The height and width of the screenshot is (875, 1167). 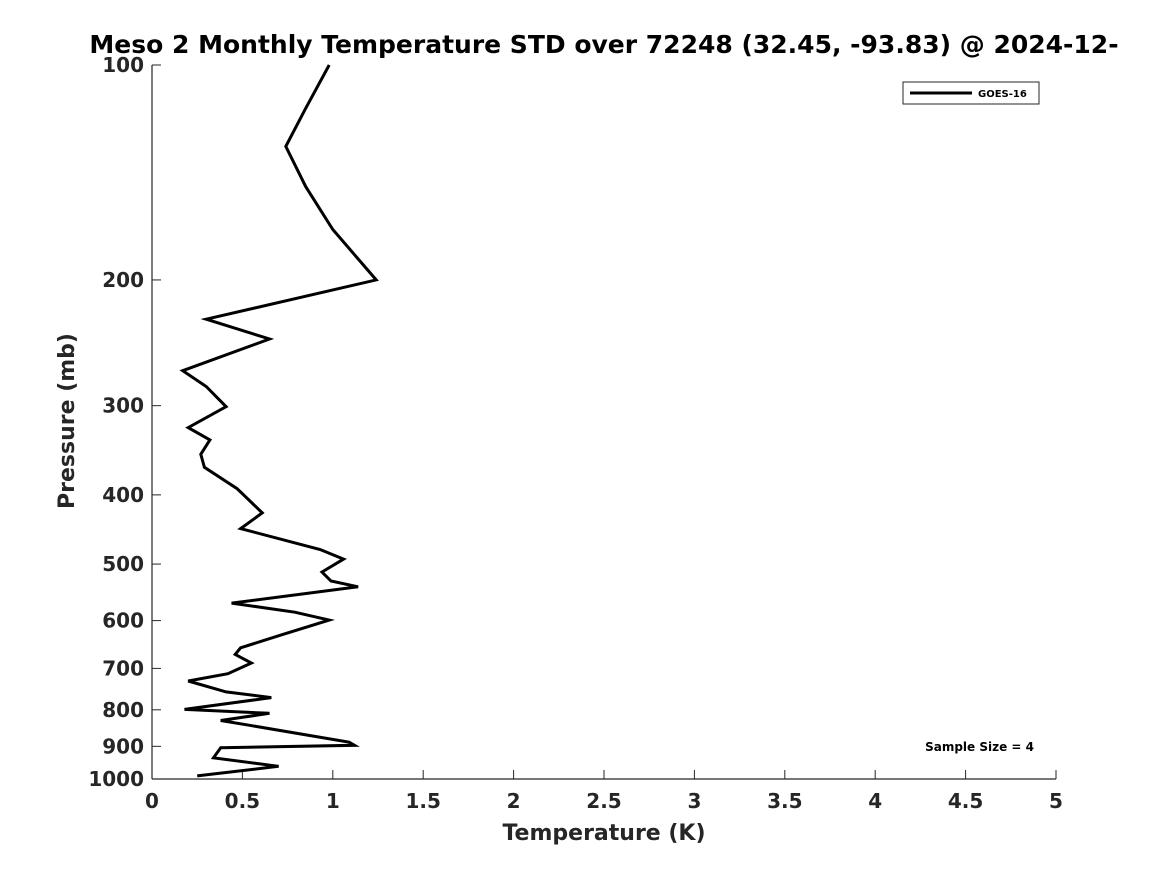 What do you see at coordinates (123, 564) in the screenshot?
I see `y-tick-label: 500` at bounding box center [123, 564].